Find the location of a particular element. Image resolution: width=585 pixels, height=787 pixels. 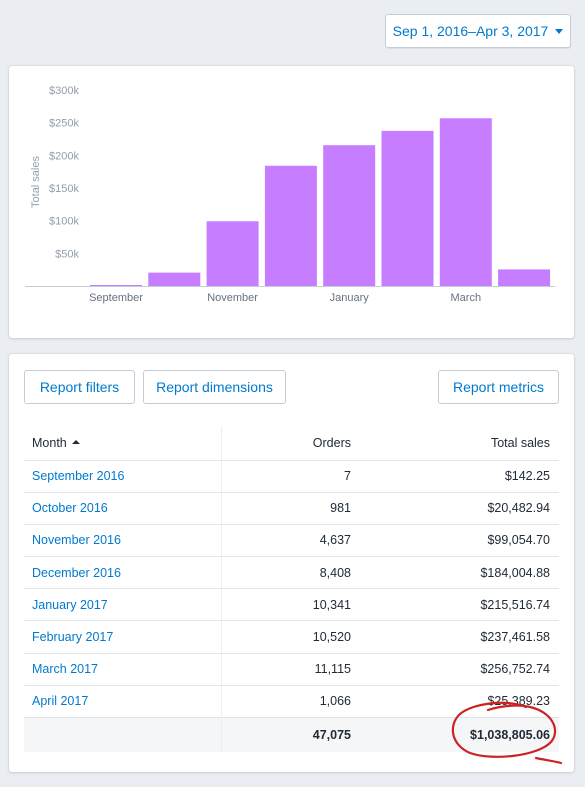

total-sales-cell: $215,516.74 is located at coordinates (459, 604).